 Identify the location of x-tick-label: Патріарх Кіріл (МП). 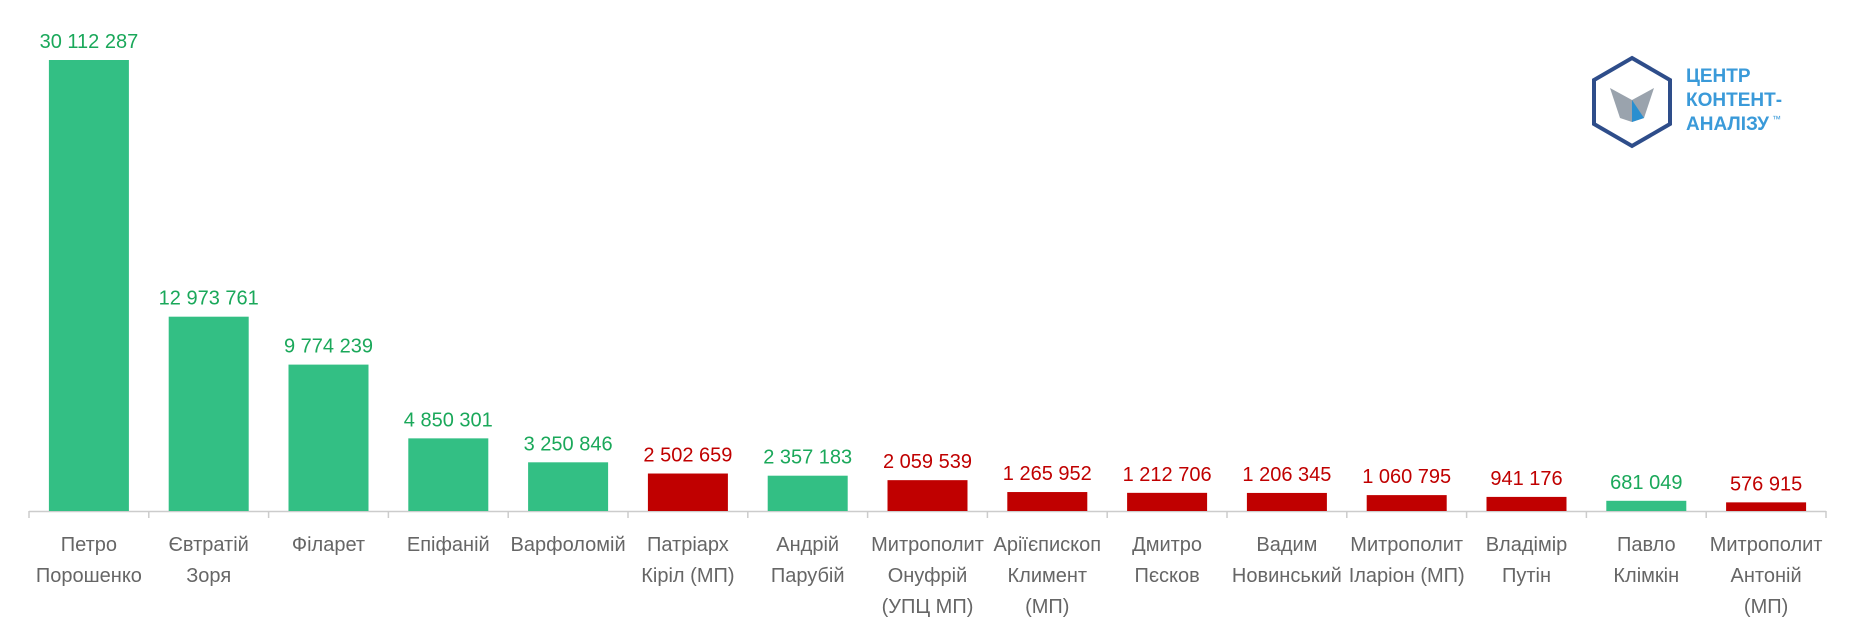
(688, 560).